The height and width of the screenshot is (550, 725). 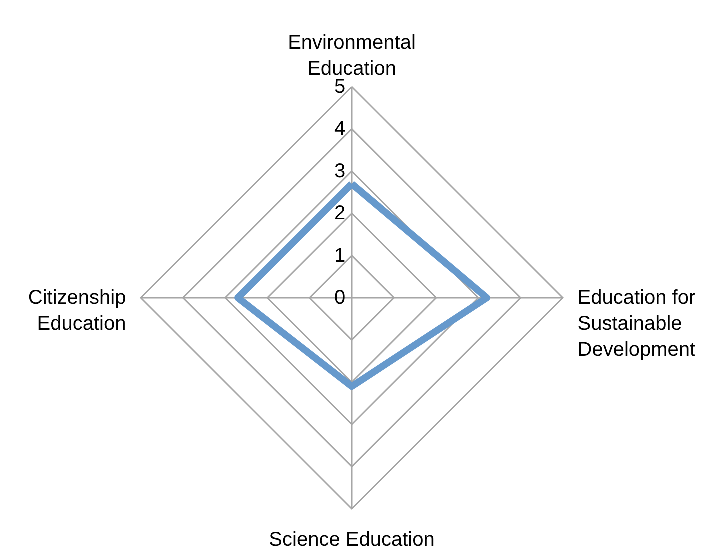 I want to click on y-tick-label: 0, so click(x=340, y=298).